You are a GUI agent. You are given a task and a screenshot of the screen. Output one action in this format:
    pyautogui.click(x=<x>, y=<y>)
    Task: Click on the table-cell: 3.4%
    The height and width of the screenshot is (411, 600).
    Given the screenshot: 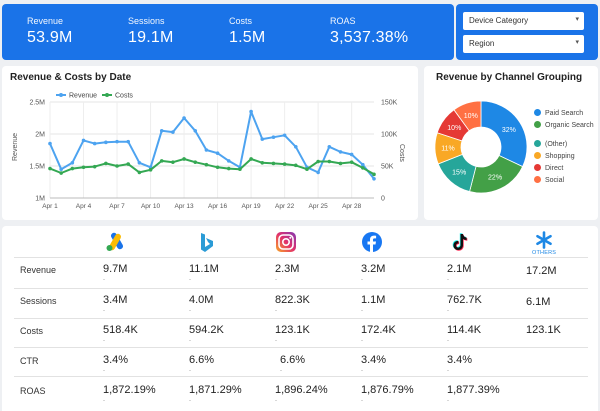 What is the action you would take?
    pyautogui.click(x=374, y=360)
    